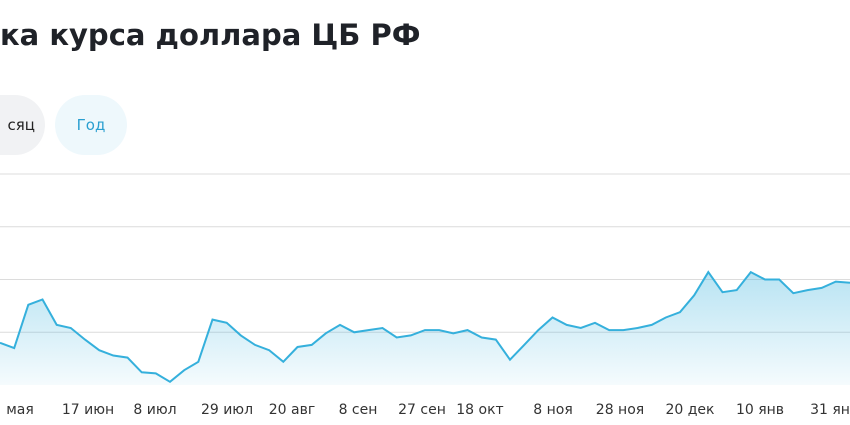 This screenshot has height=425, width=850. Describe the element at coordinates (553, 410) in the screenshot. I see `x-tick-label: 8 ноя` at that location.